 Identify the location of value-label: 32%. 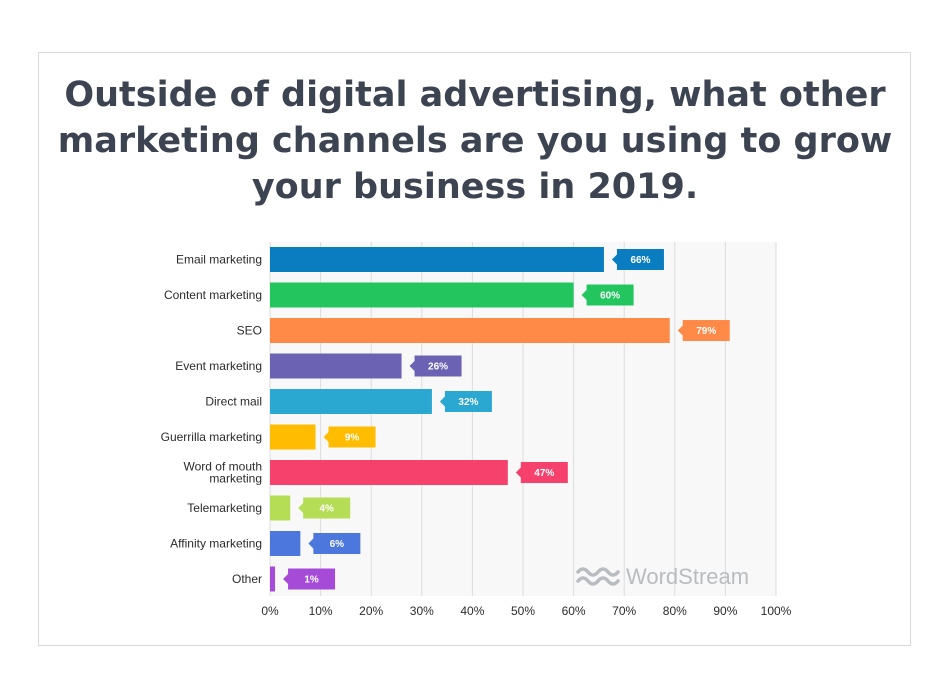
(468, 402).